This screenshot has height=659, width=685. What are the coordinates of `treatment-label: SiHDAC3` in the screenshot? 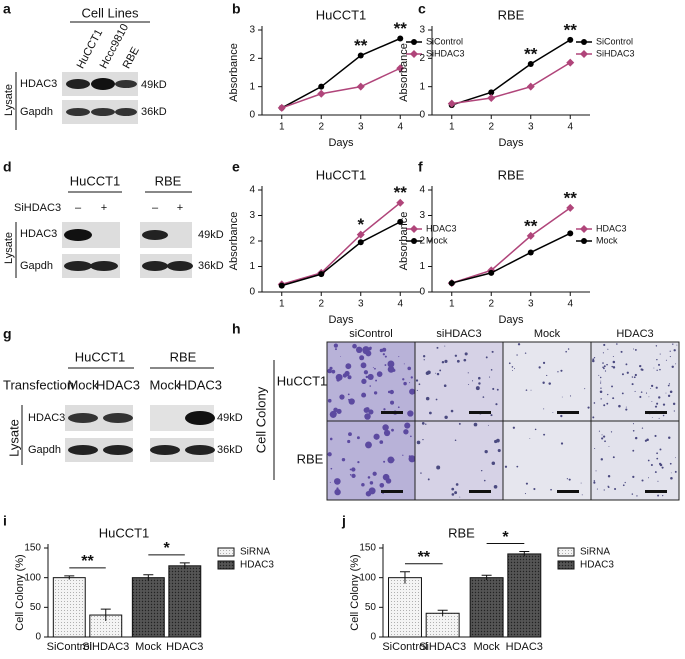 It's located at (37, 208).